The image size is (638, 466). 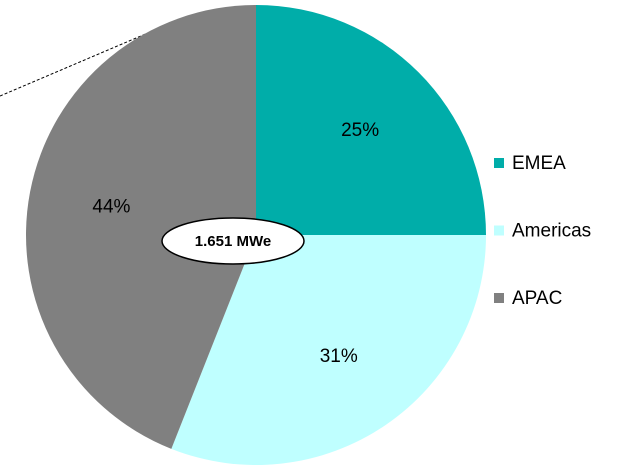 What do you see at coordinates (111, 206) in the screenshot?
I see `slice-label: 44%` at bounding box center [111, 206].